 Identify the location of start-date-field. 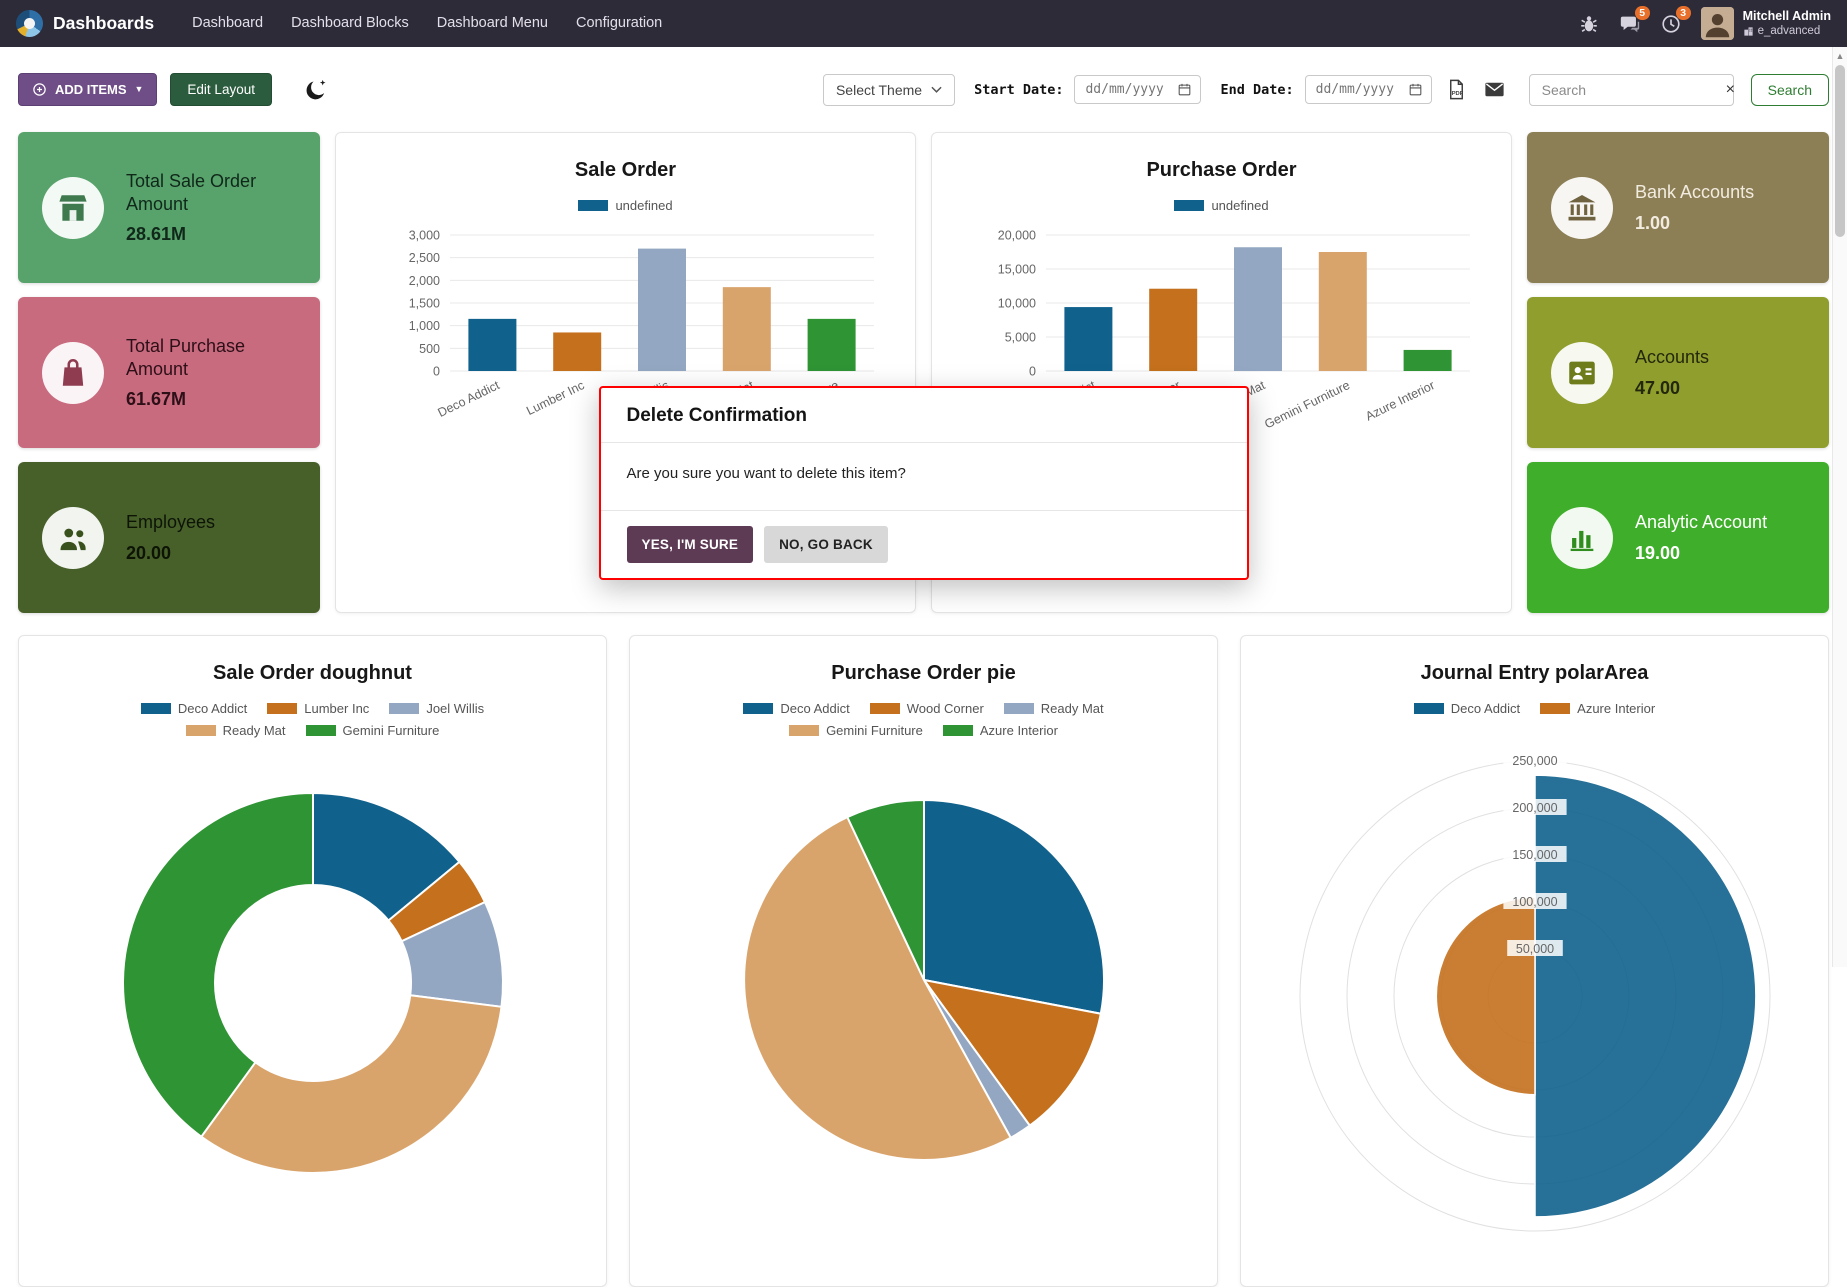
(1137, 89).